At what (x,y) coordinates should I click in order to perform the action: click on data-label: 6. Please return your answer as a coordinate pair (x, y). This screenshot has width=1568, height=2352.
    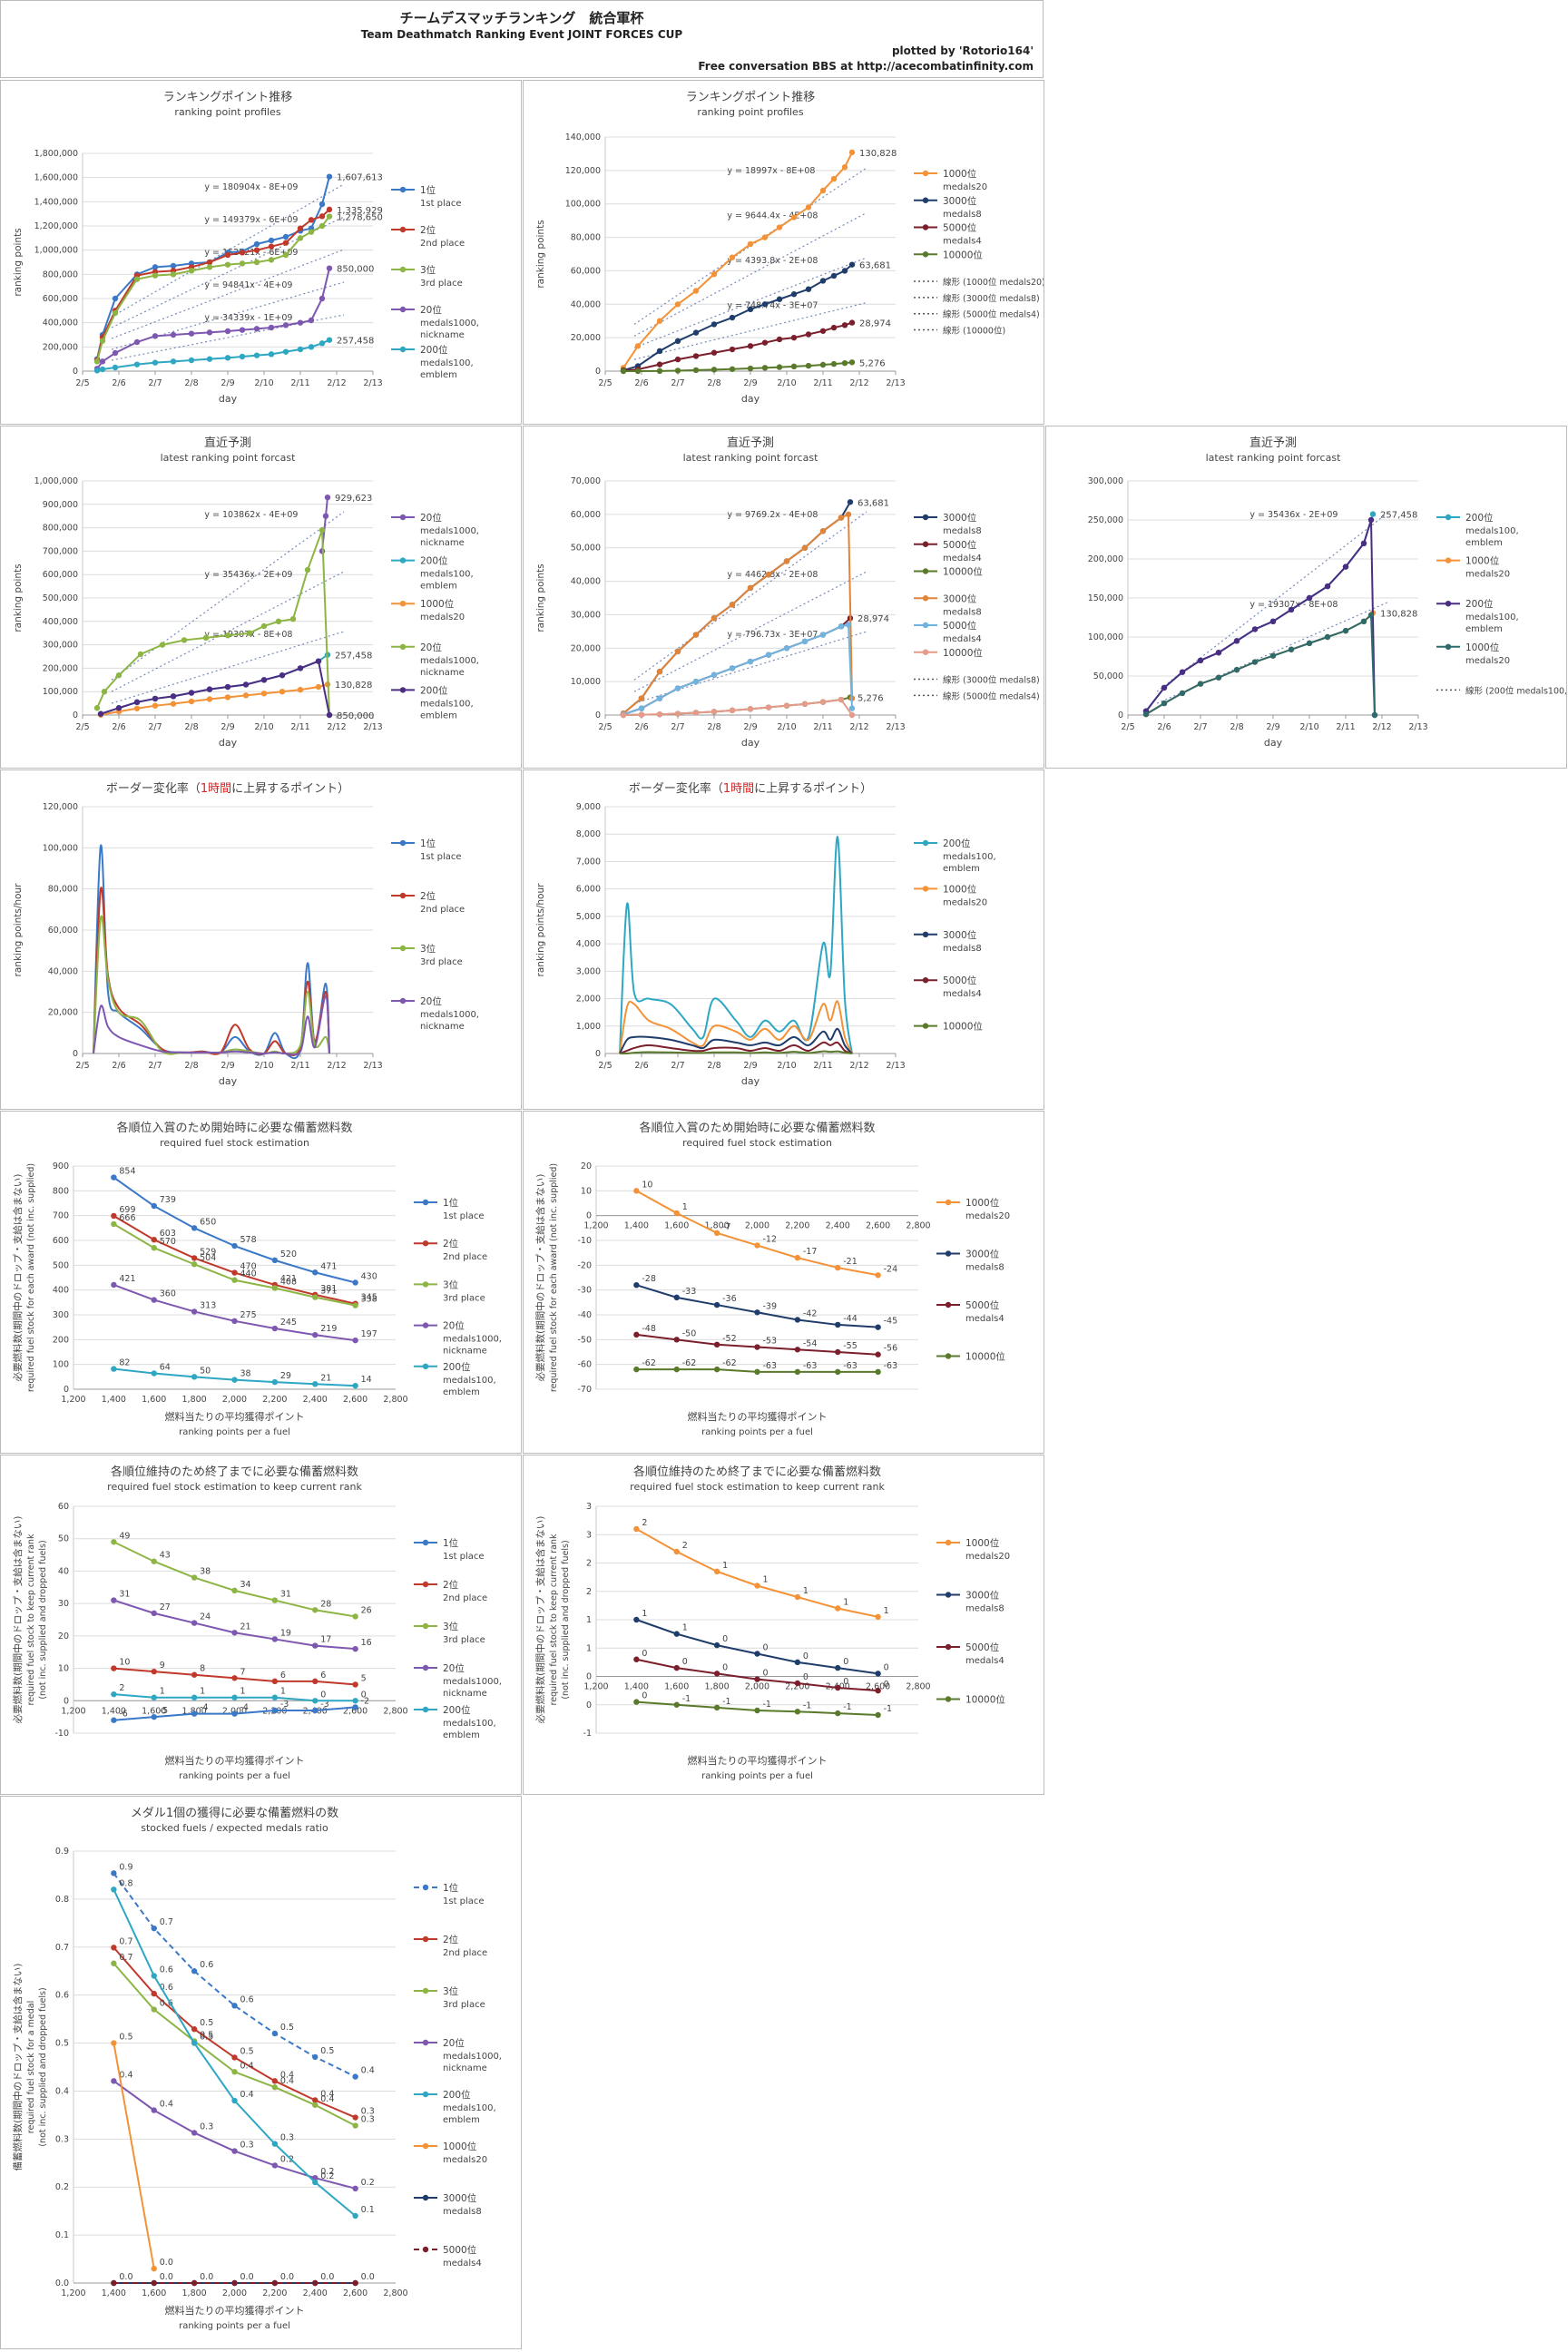
    Looking at the image, I should click on (323, 1676).